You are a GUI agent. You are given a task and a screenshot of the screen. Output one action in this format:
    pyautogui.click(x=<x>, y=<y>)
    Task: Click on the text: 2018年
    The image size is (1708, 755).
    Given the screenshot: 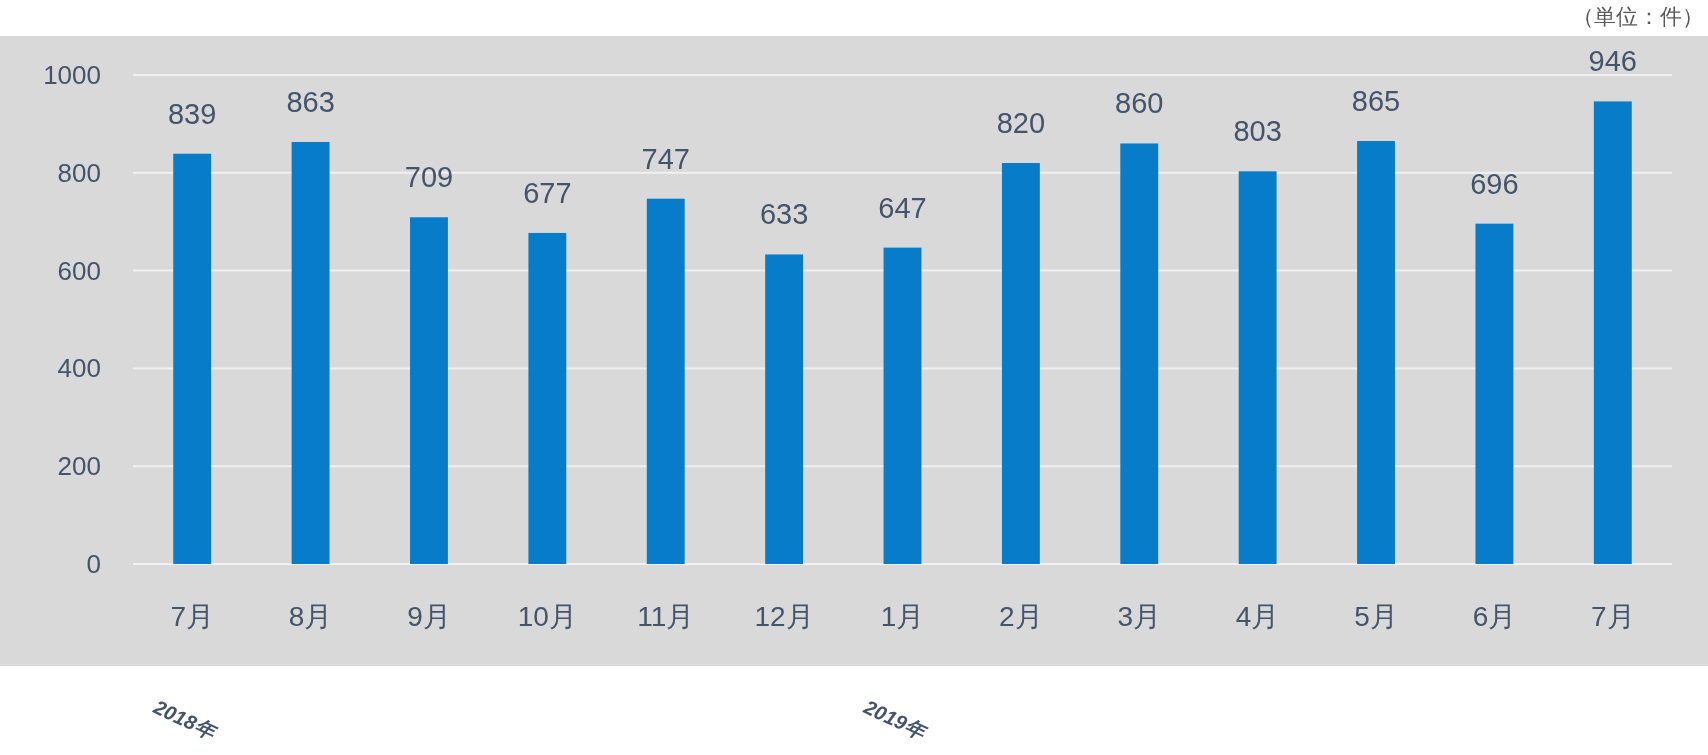 What is the action you would take?
    pyautogui.click(x=185, y=719)
    